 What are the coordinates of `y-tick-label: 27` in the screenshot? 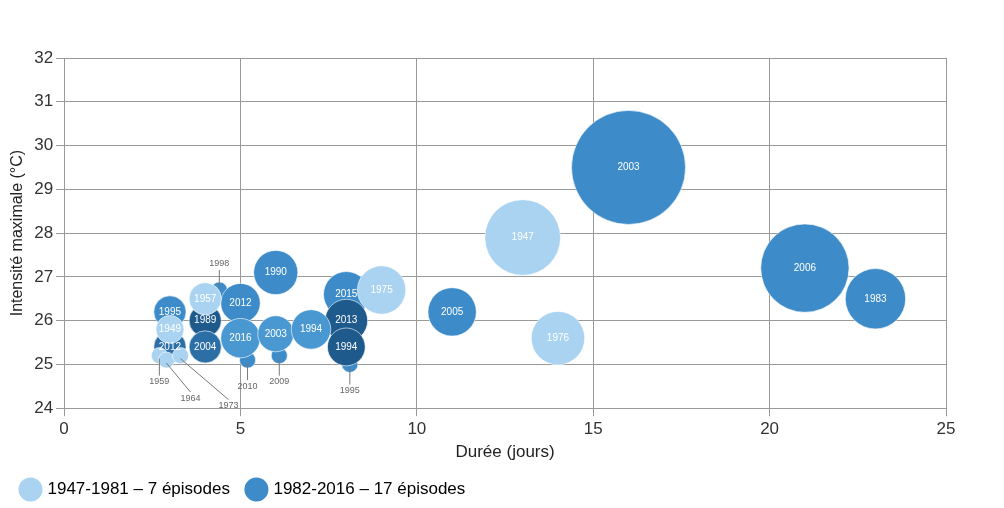 It's located at (44, 276).